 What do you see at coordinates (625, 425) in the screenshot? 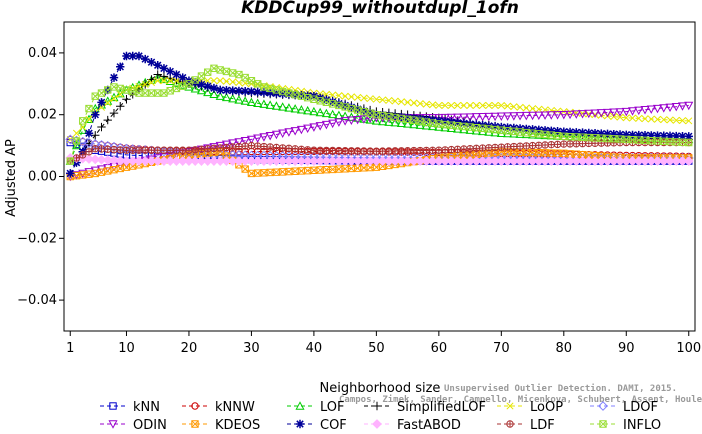
I see `legend-item-inflo: INFLO` at bounding box center [625, 425].